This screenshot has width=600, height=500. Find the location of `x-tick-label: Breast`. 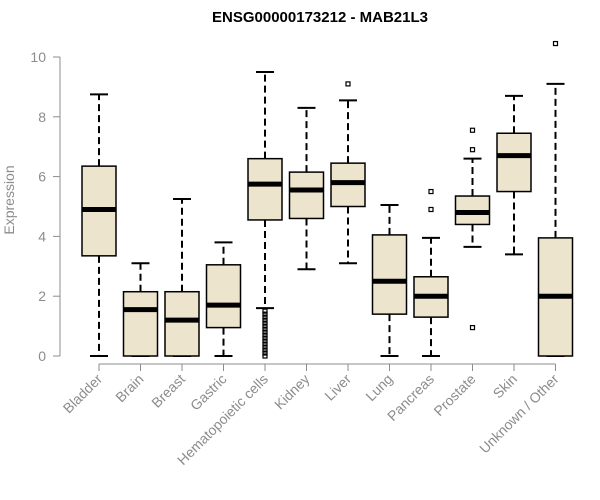

x-tick-label: Breast is located at coordinates (168, 391).